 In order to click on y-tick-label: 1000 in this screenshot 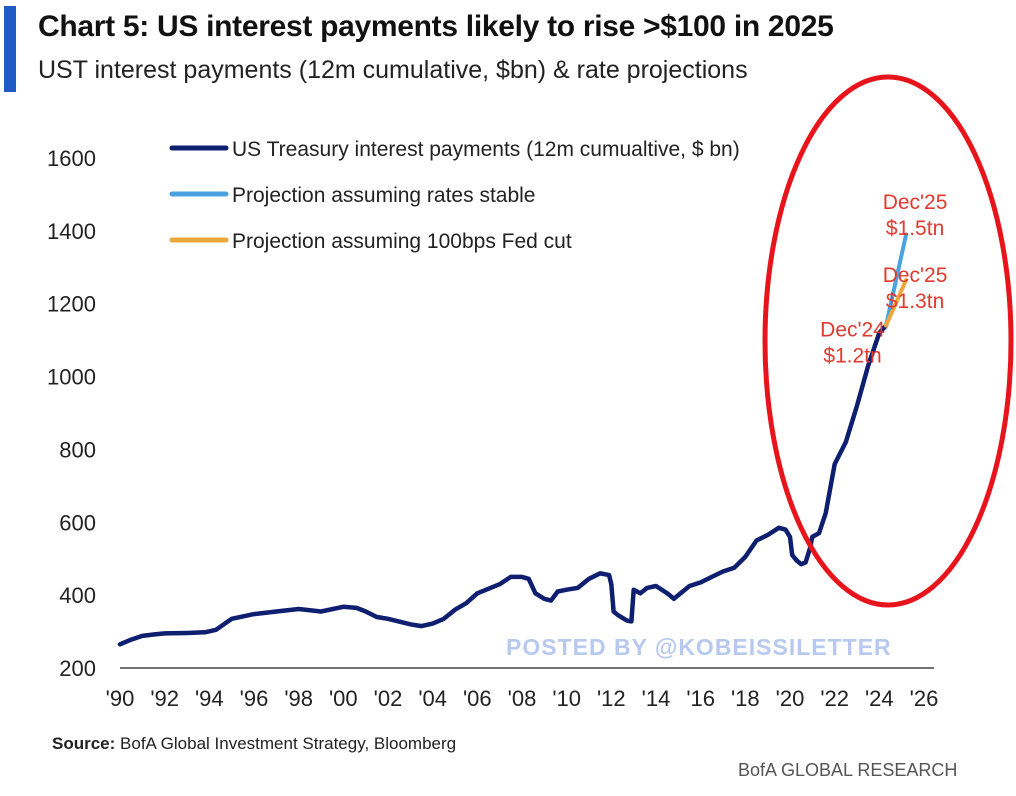, I will do `click(71, 377)`.